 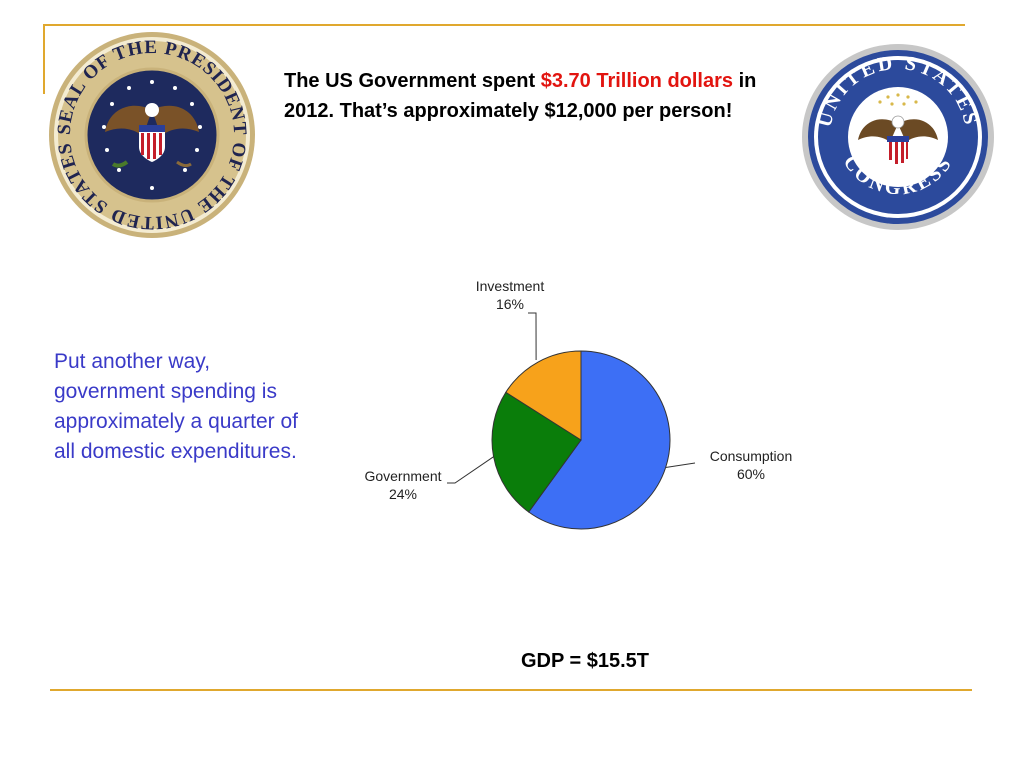 I want to click on slice-value-consumption: 60%, so click(x=751, y=474).